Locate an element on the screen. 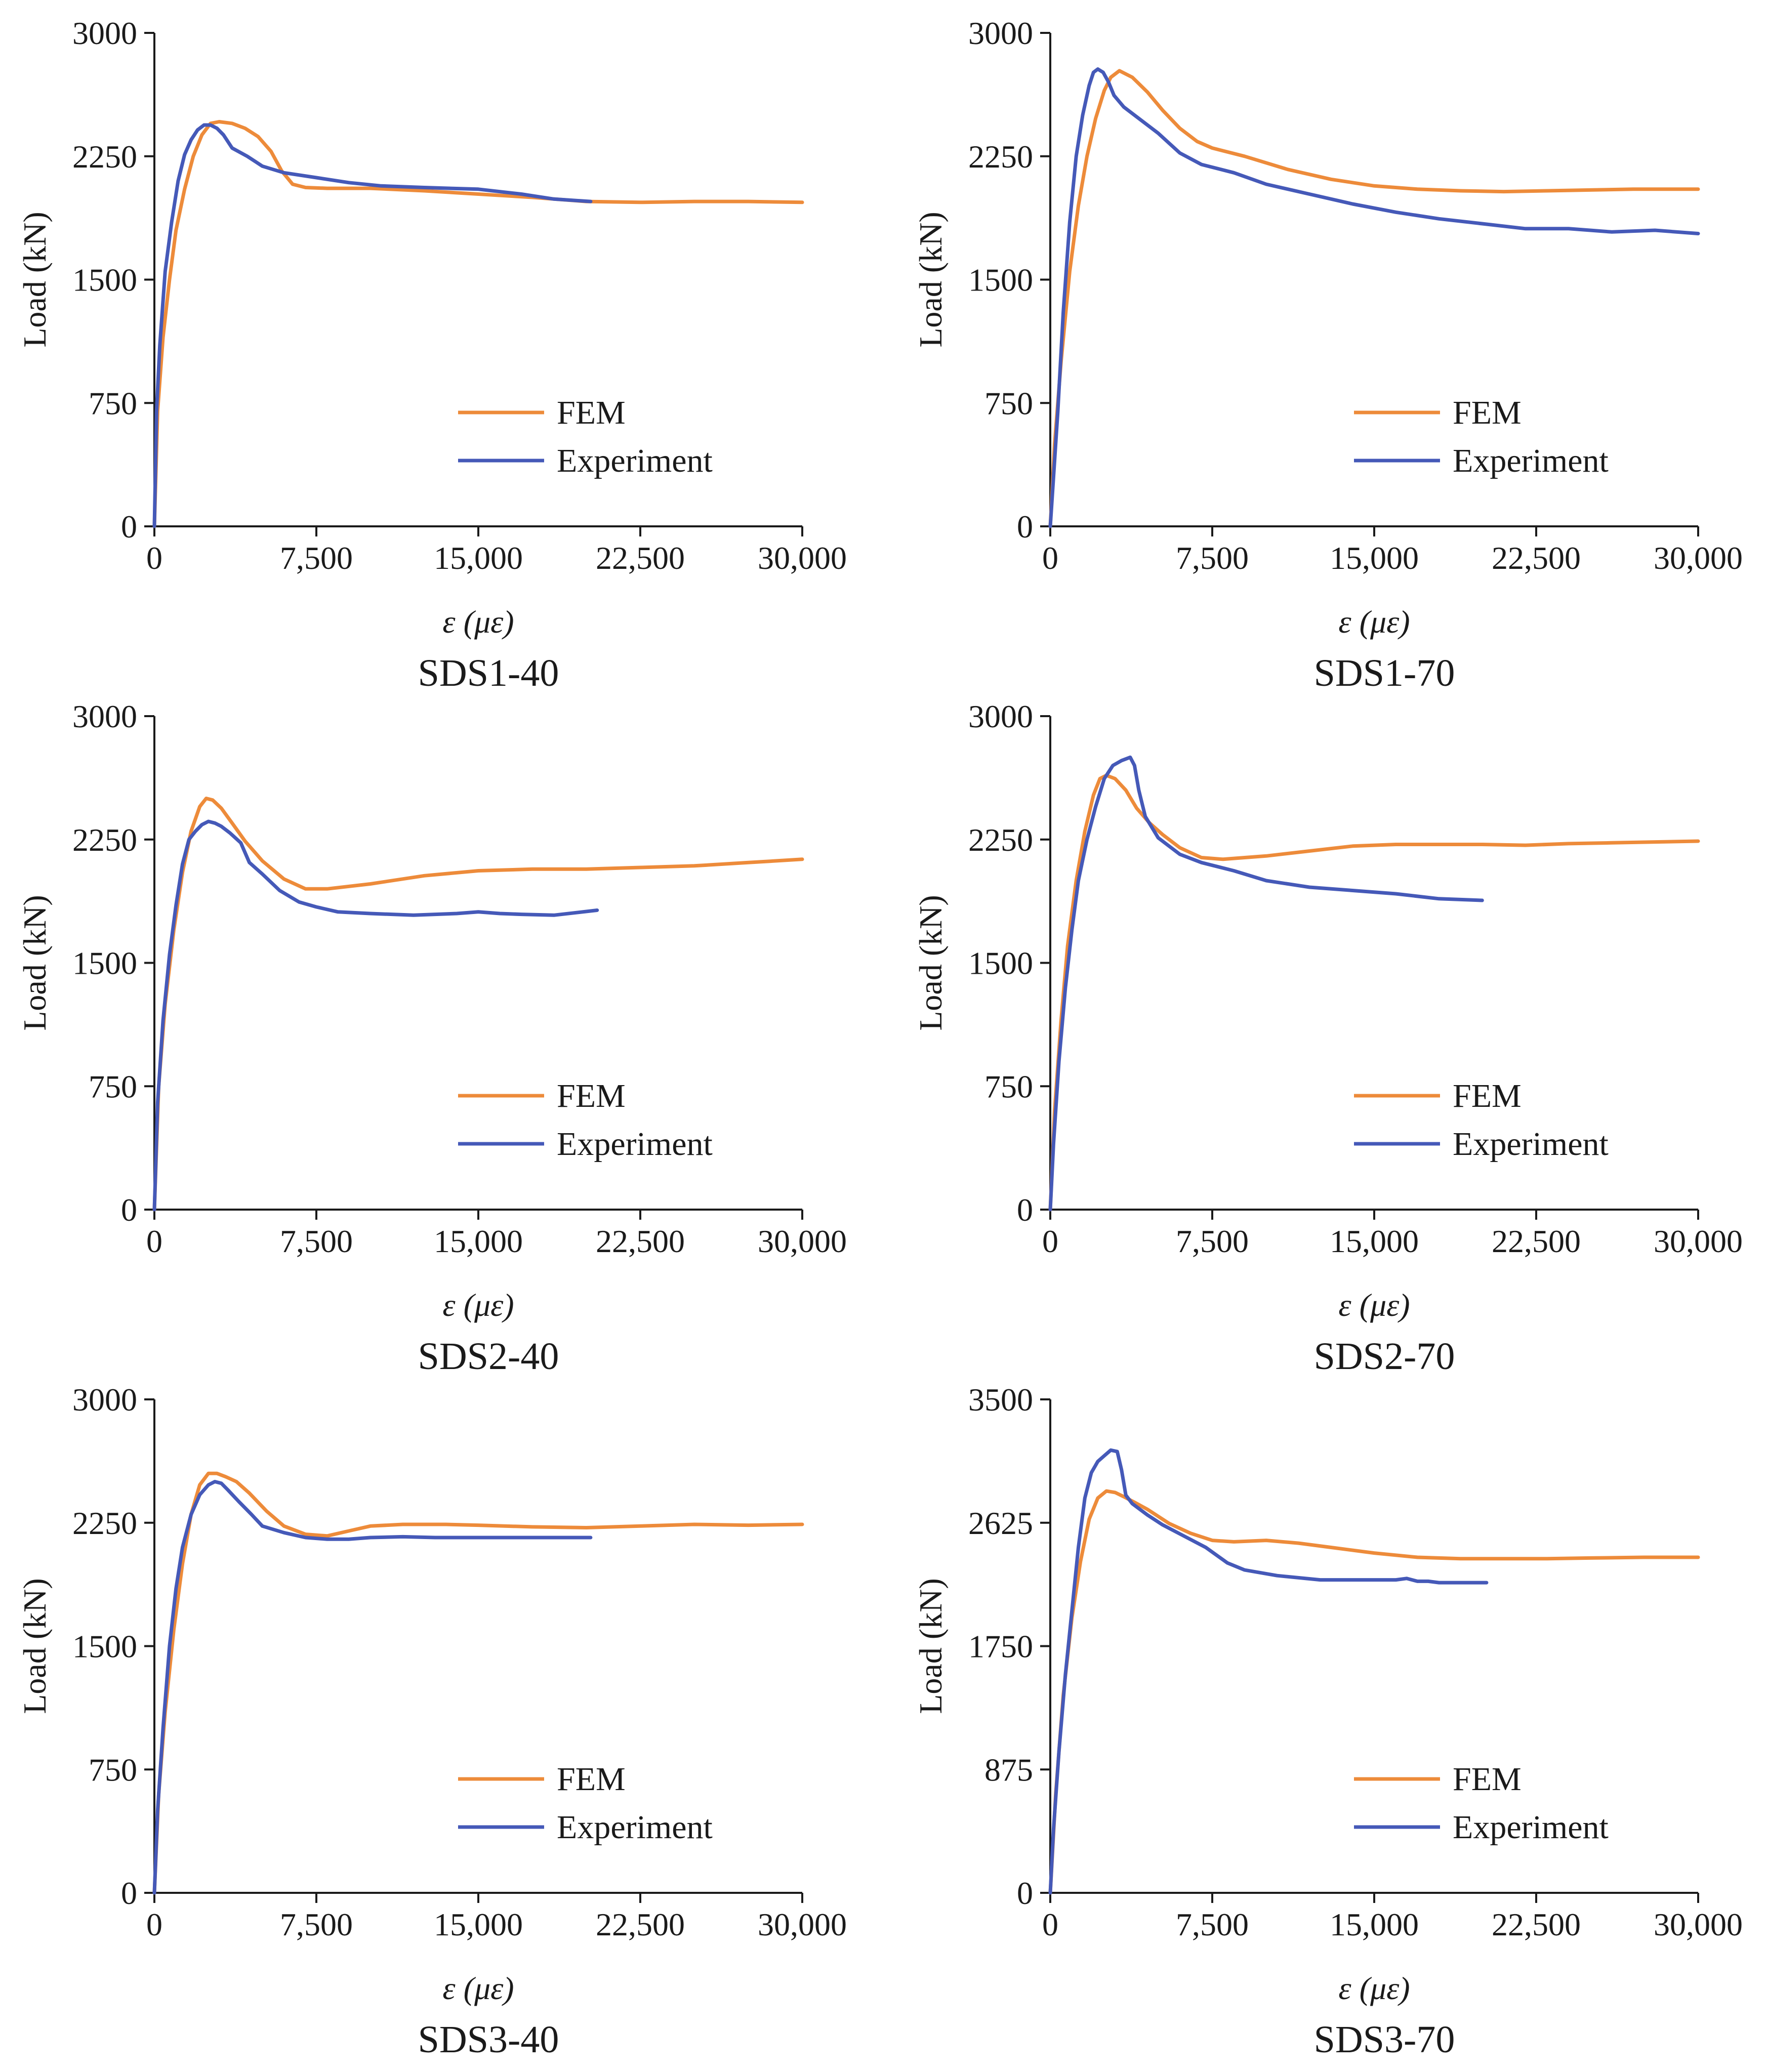 This screenshot has width=1767, height=2072. chart-5-y-tick-label: 750 is located at coordinates (113, 1770).